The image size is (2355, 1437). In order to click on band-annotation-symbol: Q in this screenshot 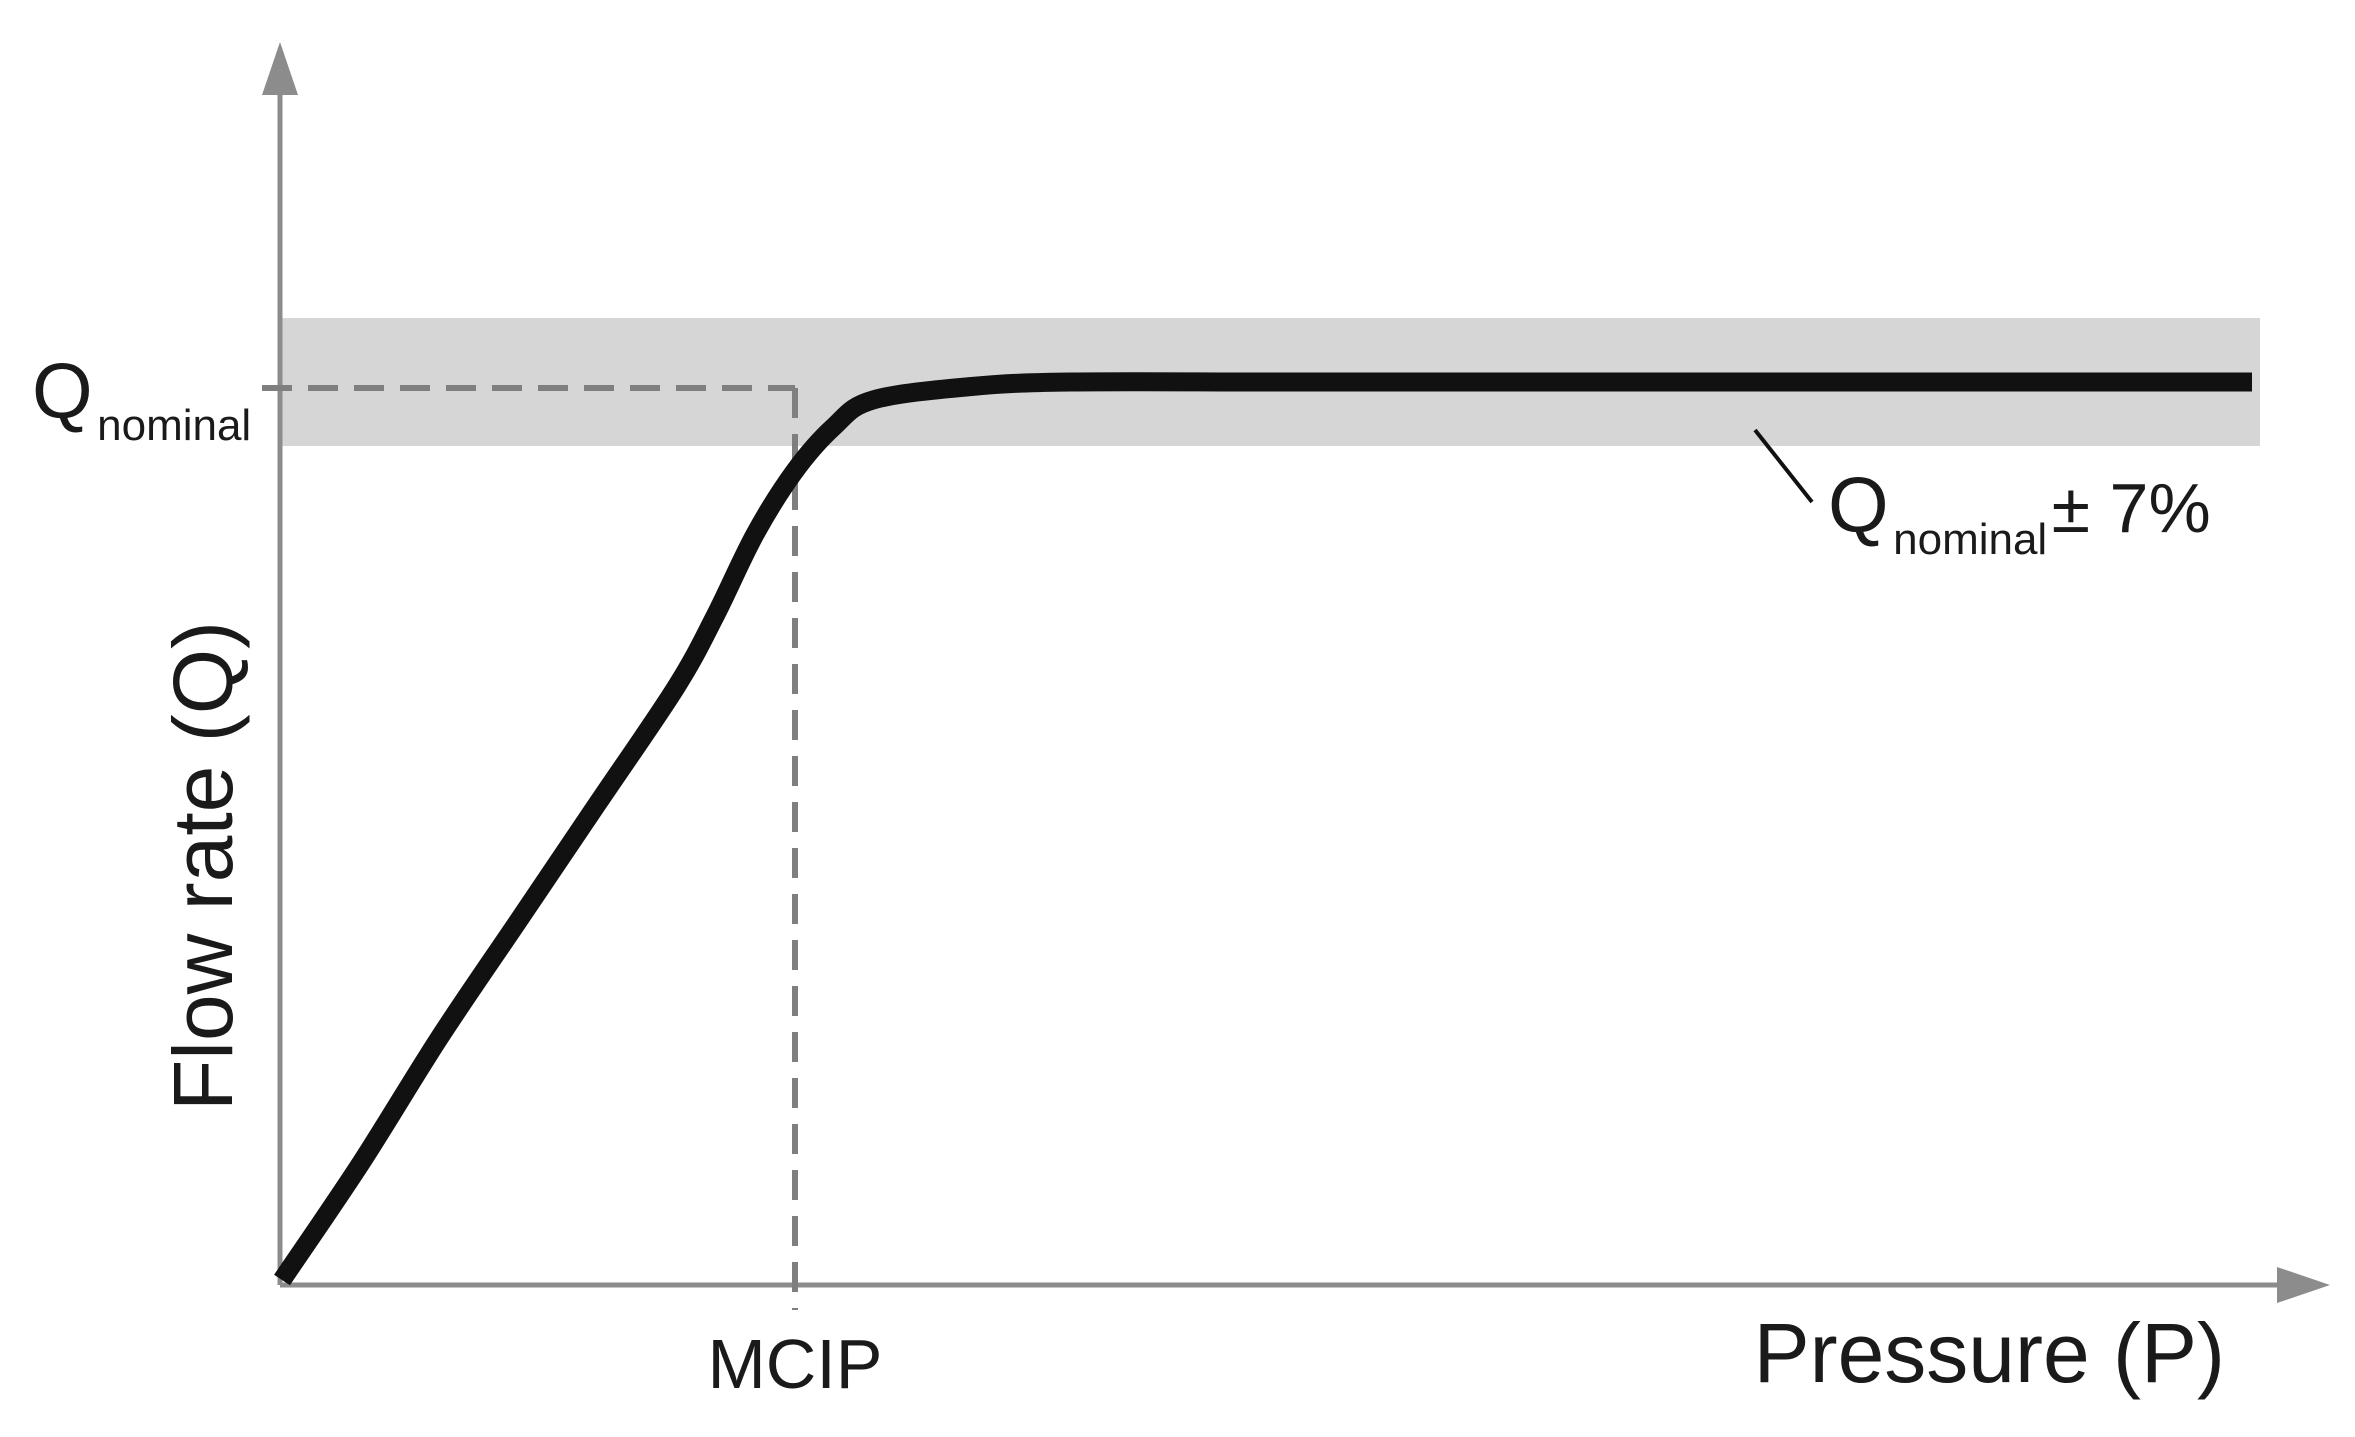, I will do `click(1858, 505)`.